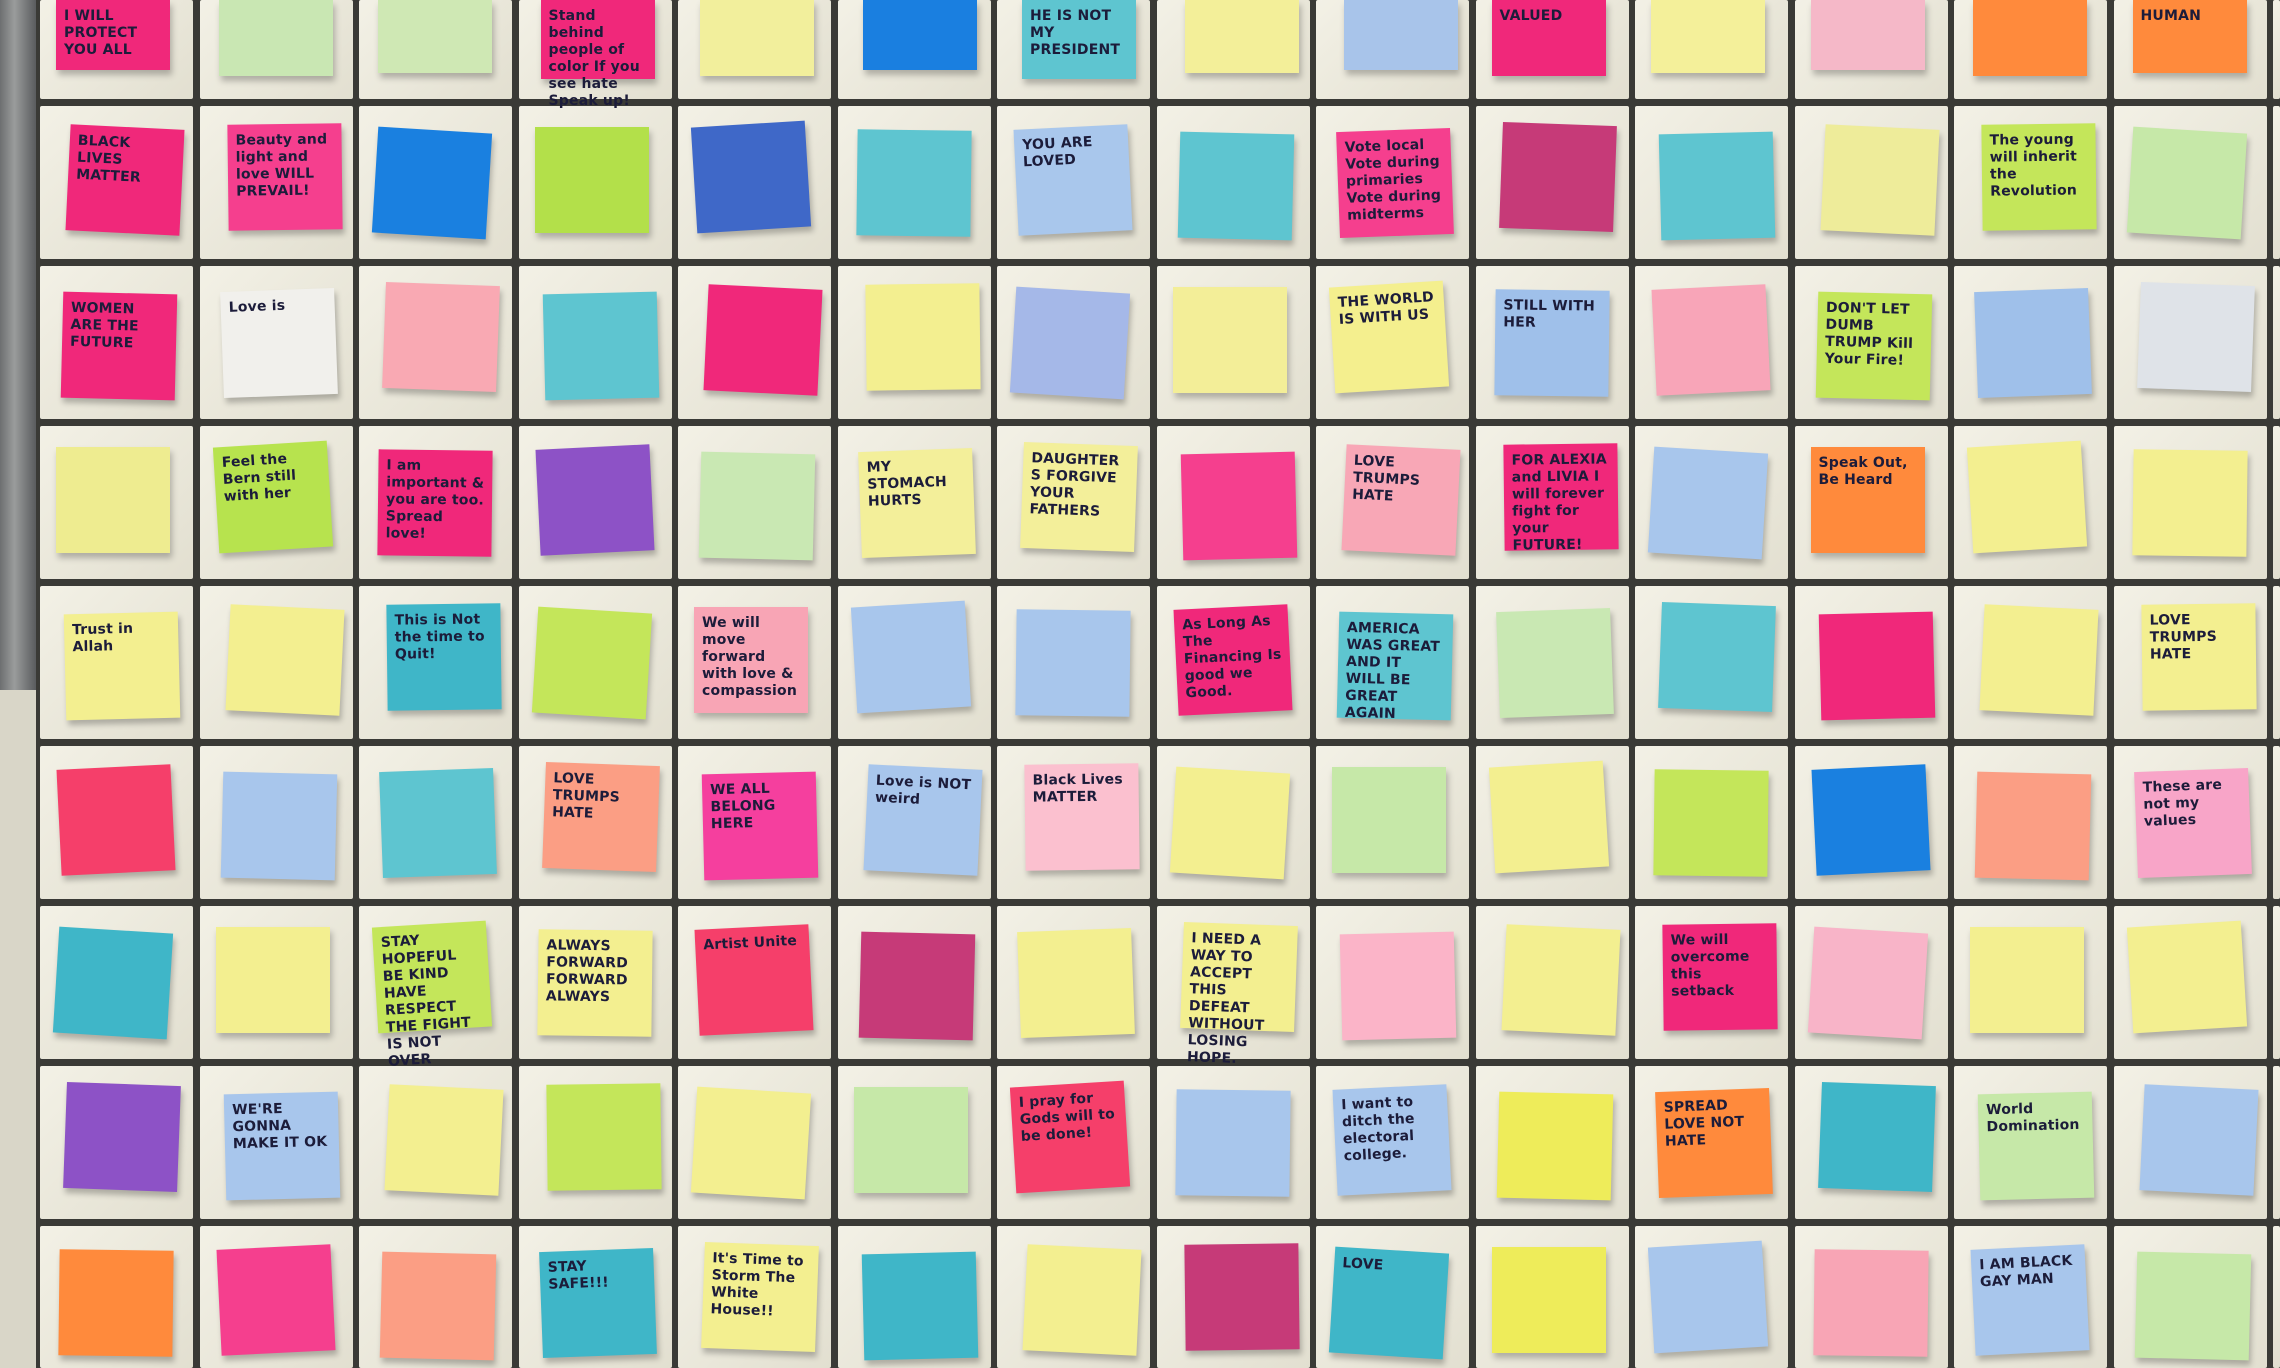 Image resolution: width=2280 pixels, height=1368 pixels. I want to click on sticky-note: DAUGHTERS FORGIVE YOUR FATHERS, so click(1079, 497).